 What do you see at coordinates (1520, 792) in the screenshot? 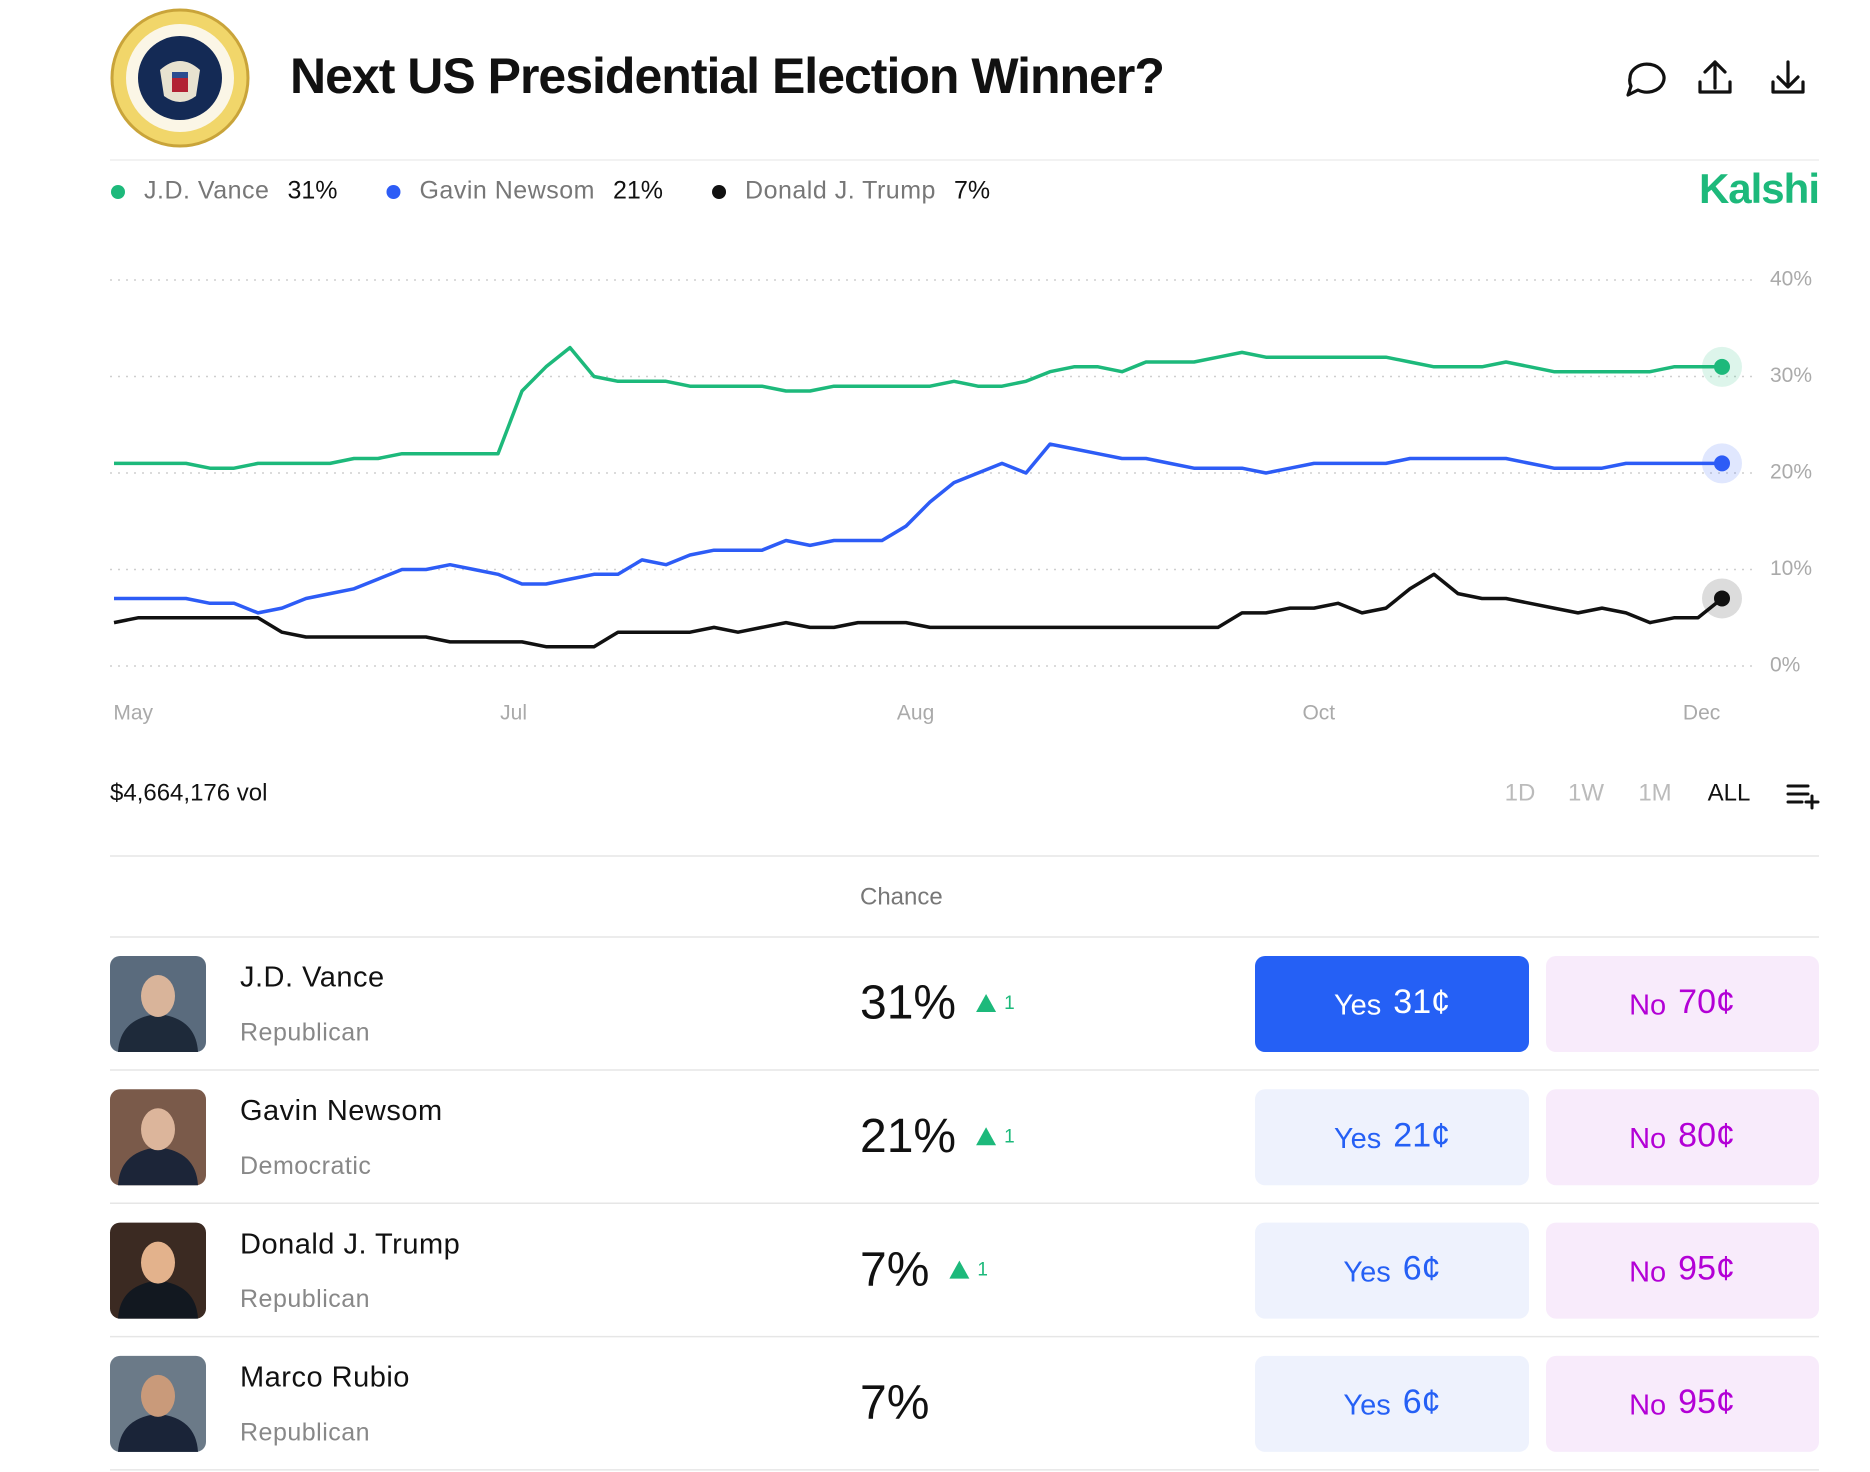
I see `range-button: 1D` at bounding box center [1520, 792].